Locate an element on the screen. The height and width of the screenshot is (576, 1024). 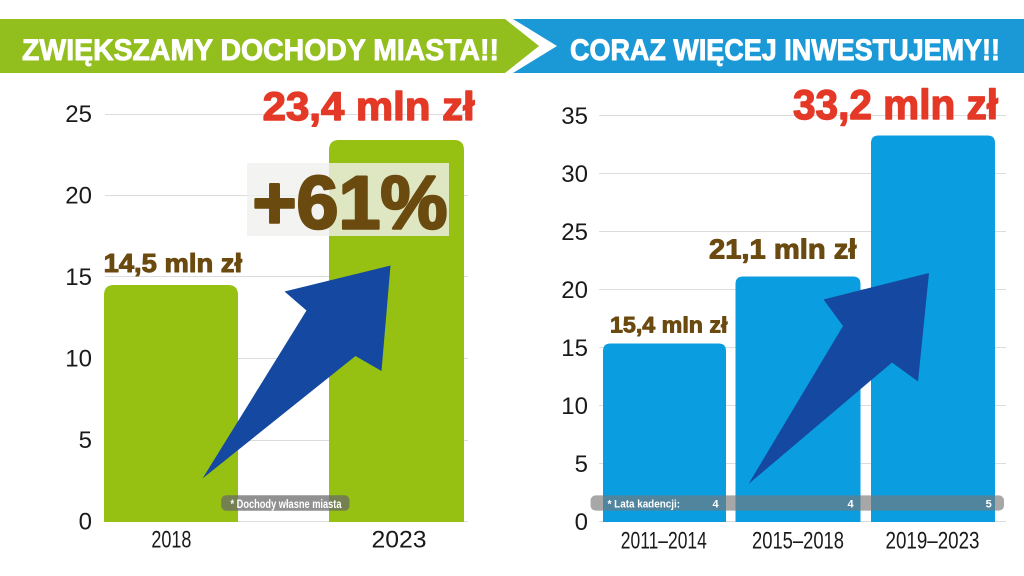
svg-text: 15,4 mln zł is located at coordinates (669, 325).